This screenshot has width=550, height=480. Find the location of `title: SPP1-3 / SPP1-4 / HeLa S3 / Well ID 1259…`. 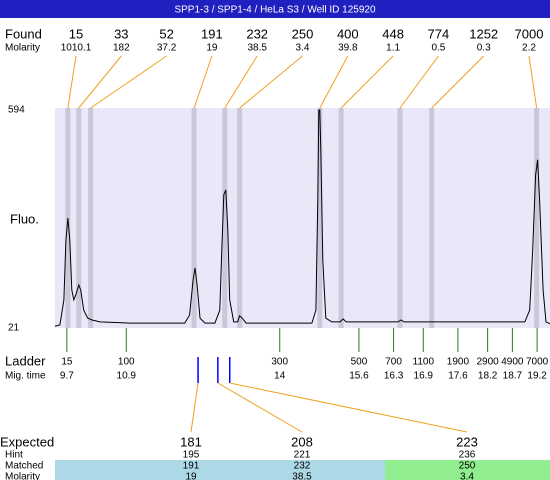

title: SPP1-3 / SPP1-4 / HeLa S3 / Well ID 1259… is located at coordinates (274, 10).